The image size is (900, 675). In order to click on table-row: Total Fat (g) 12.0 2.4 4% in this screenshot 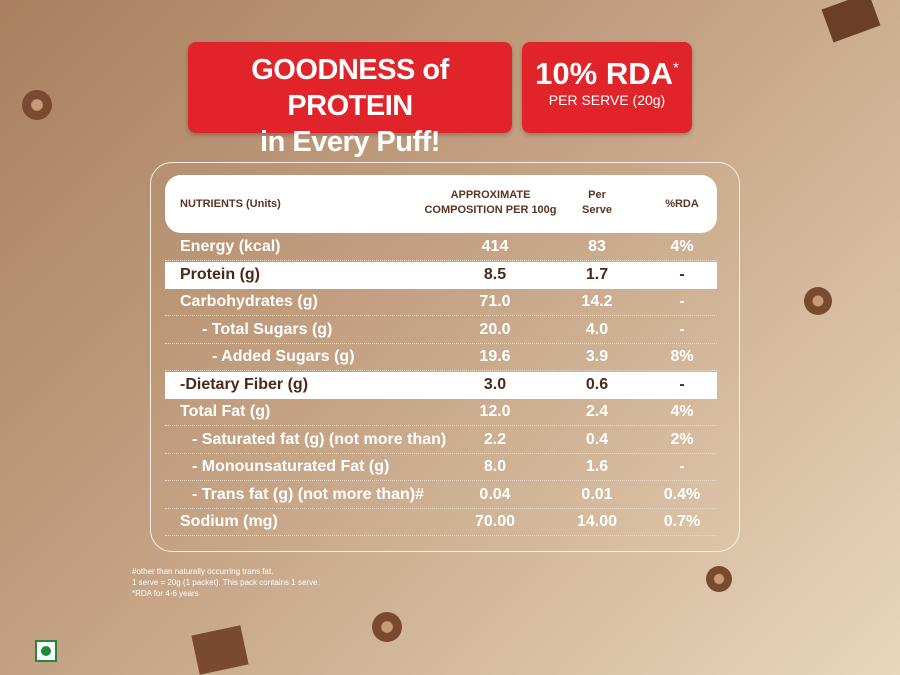, I will do `click(441, 412)`.